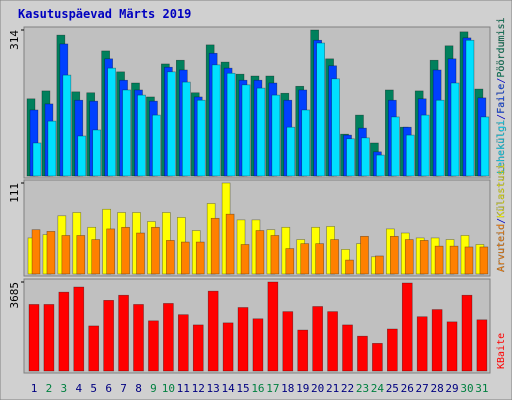 Image resolution: width=512 pixels, height=400 pixels. I want to click on x-tick-label: 30, so click(466, 388).